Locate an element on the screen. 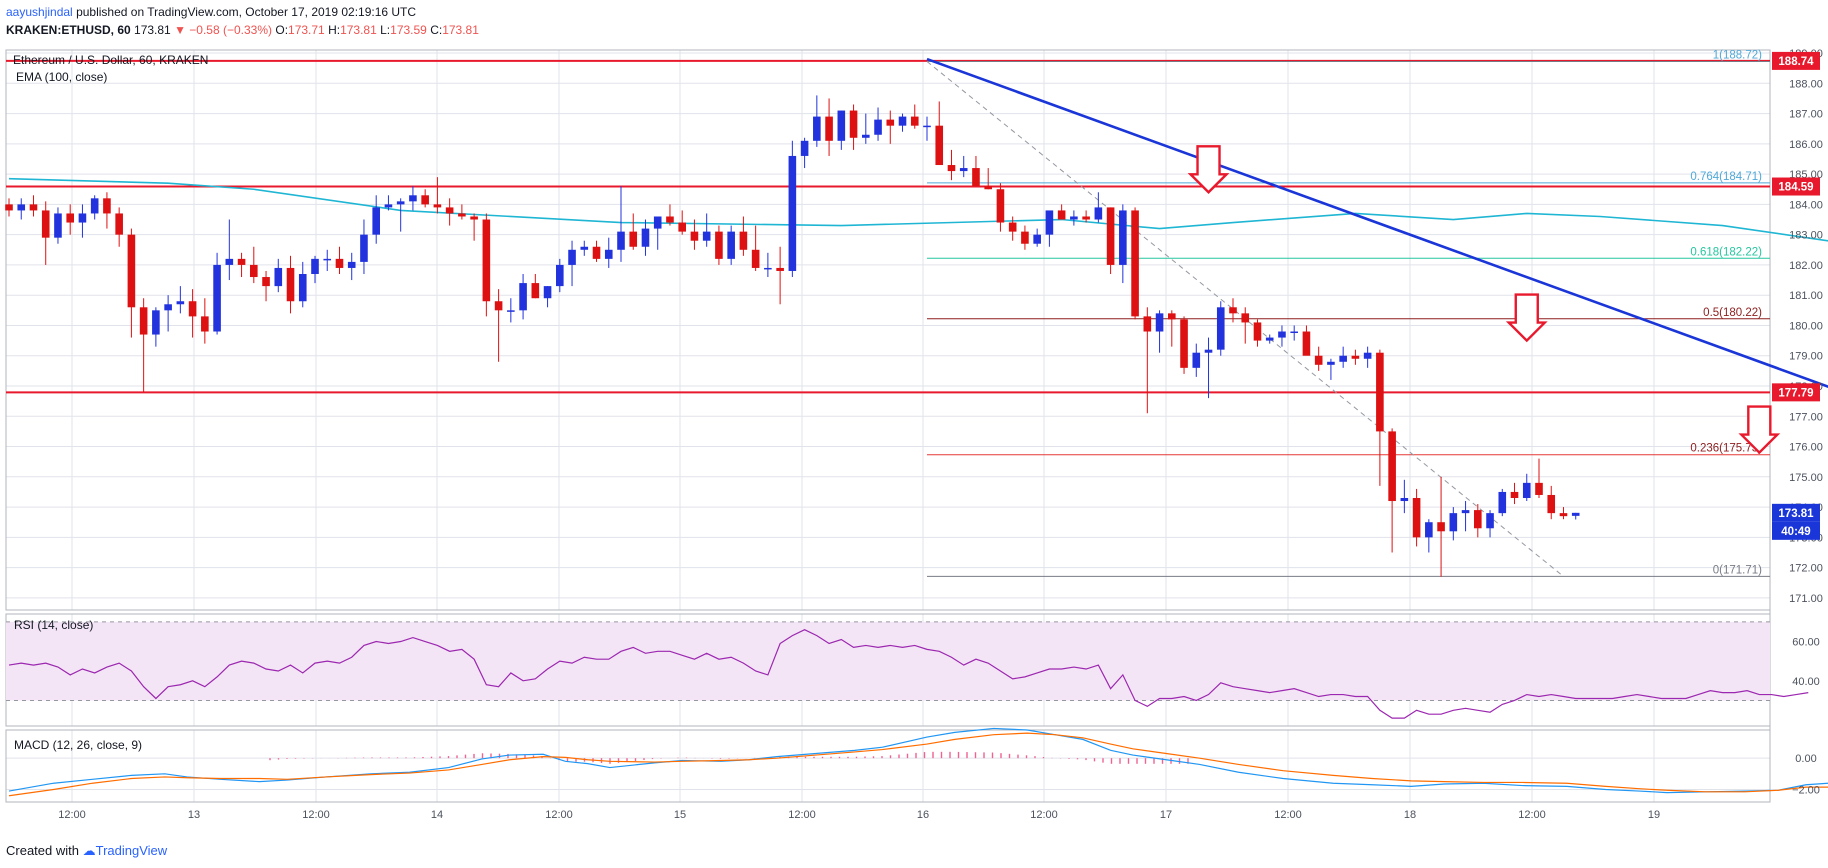 The image size is (1828, 868). y-tick-label: 186.00 is located at coordinates (1806, 145).